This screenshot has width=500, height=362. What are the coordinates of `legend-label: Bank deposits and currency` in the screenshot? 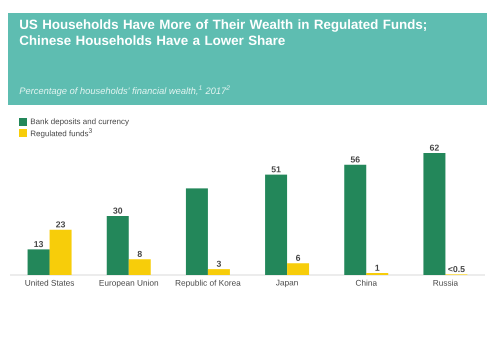 It's located at (79, 122).